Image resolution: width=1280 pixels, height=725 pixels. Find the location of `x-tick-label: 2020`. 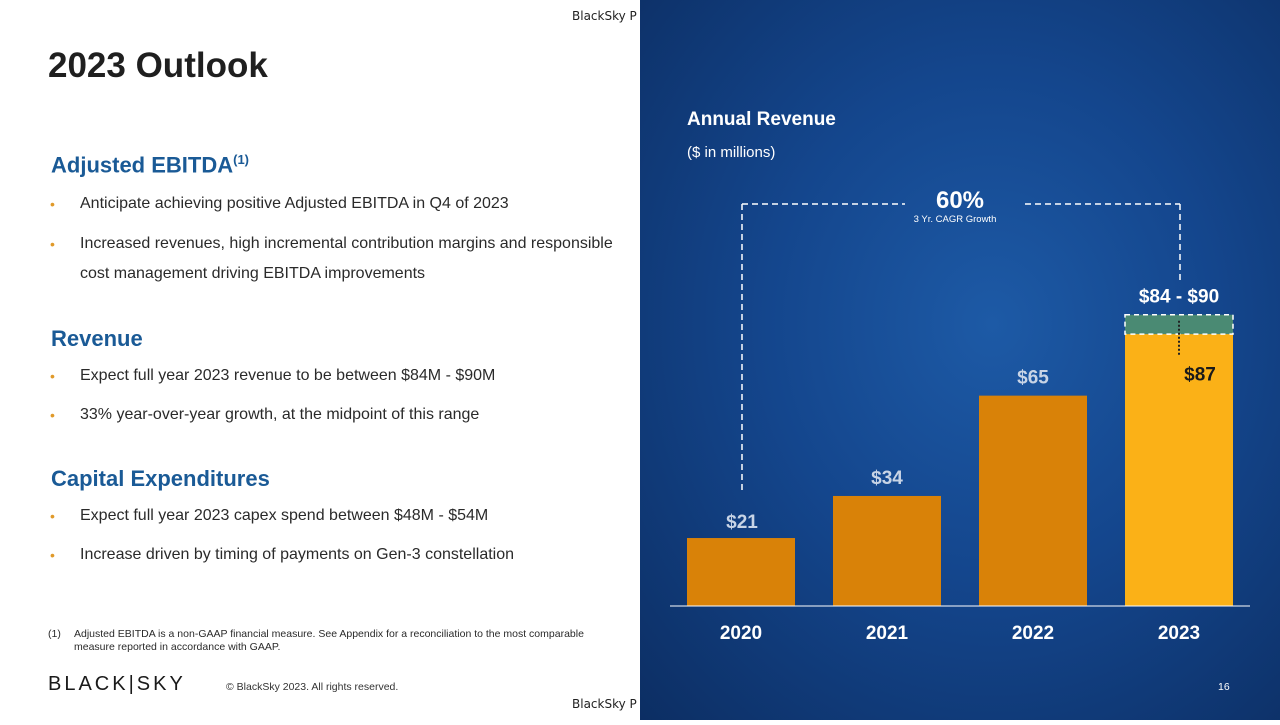

x-tick-label: 2020 is located at coordinates (741, 633).